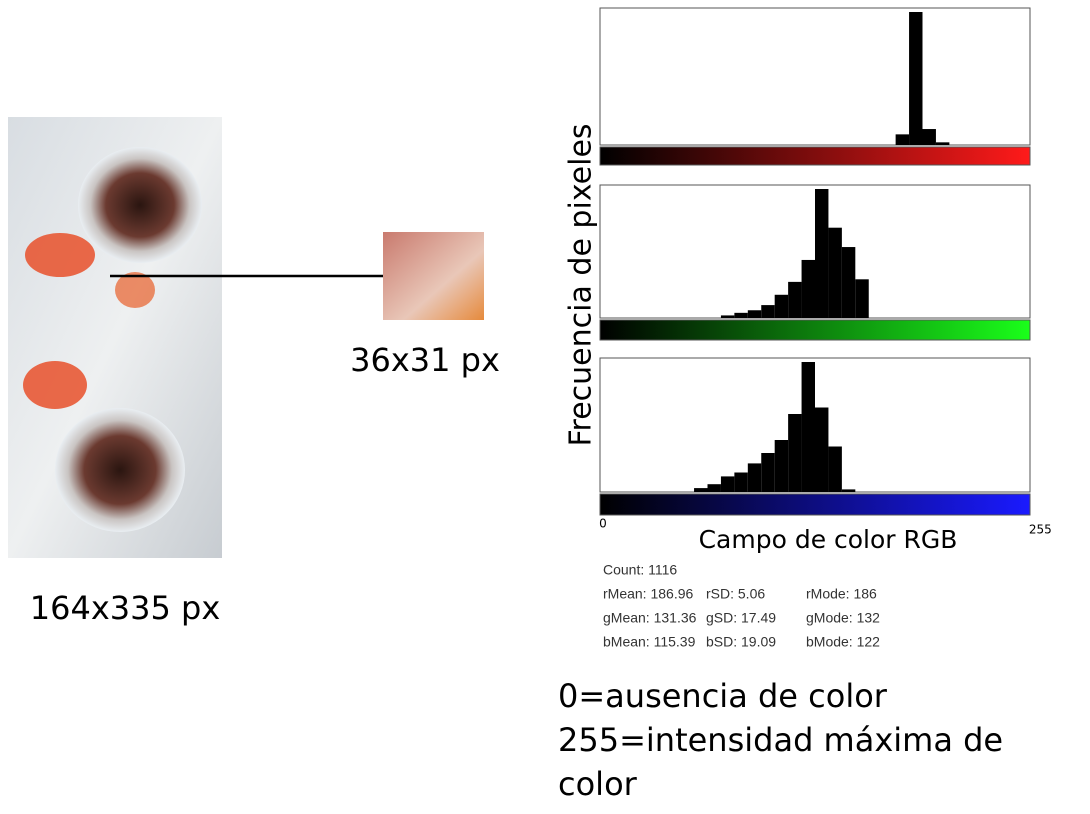 This screenshot has height=814, width=1090. I want to click on x-tick-label: 255, so click(1040, 530).